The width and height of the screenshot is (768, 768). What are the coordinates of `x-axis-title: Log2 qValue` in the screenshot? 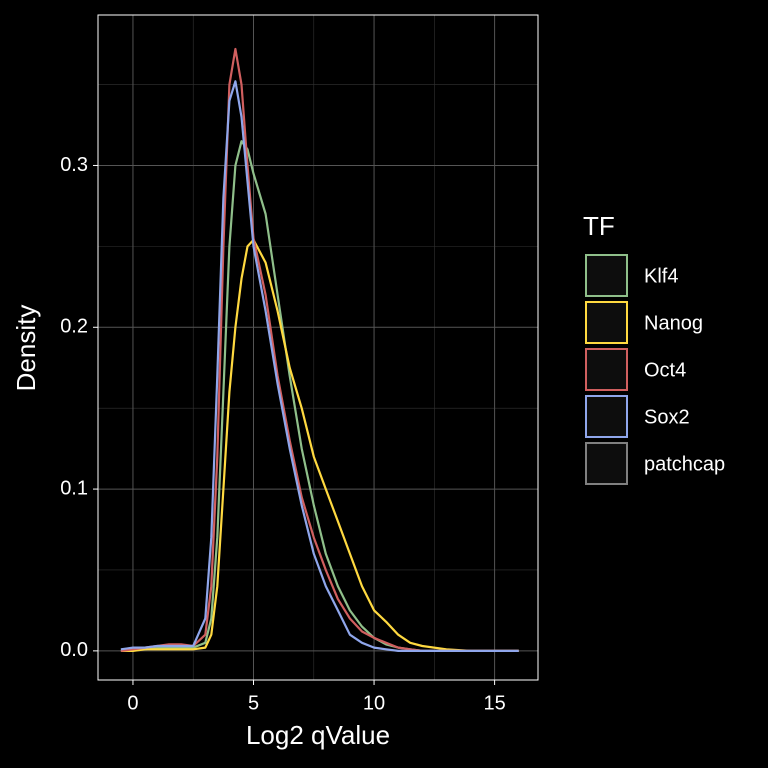 It's located at (318, 735).